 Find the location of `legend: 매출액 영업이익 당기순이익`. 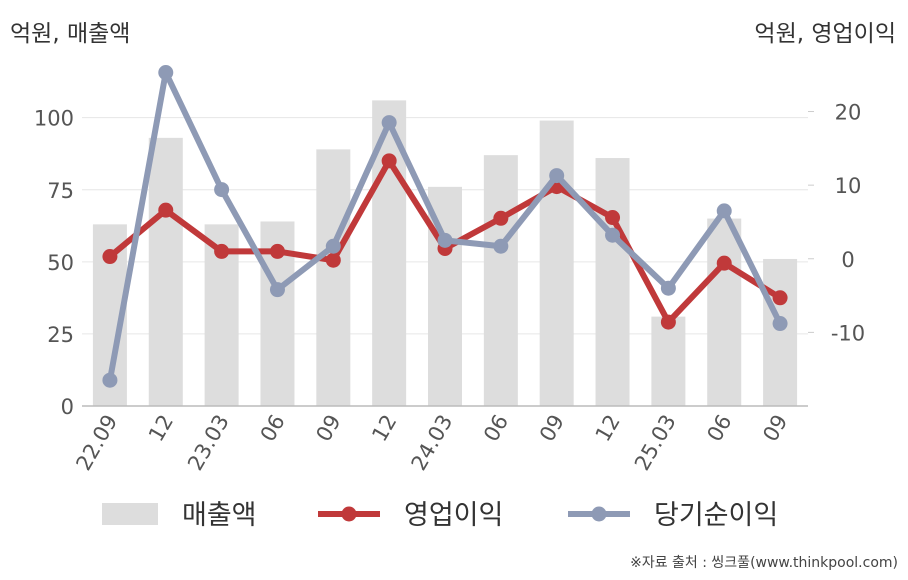

legend: 매출액 영업이익 당기순이익 is located at coordinates (440, 515).